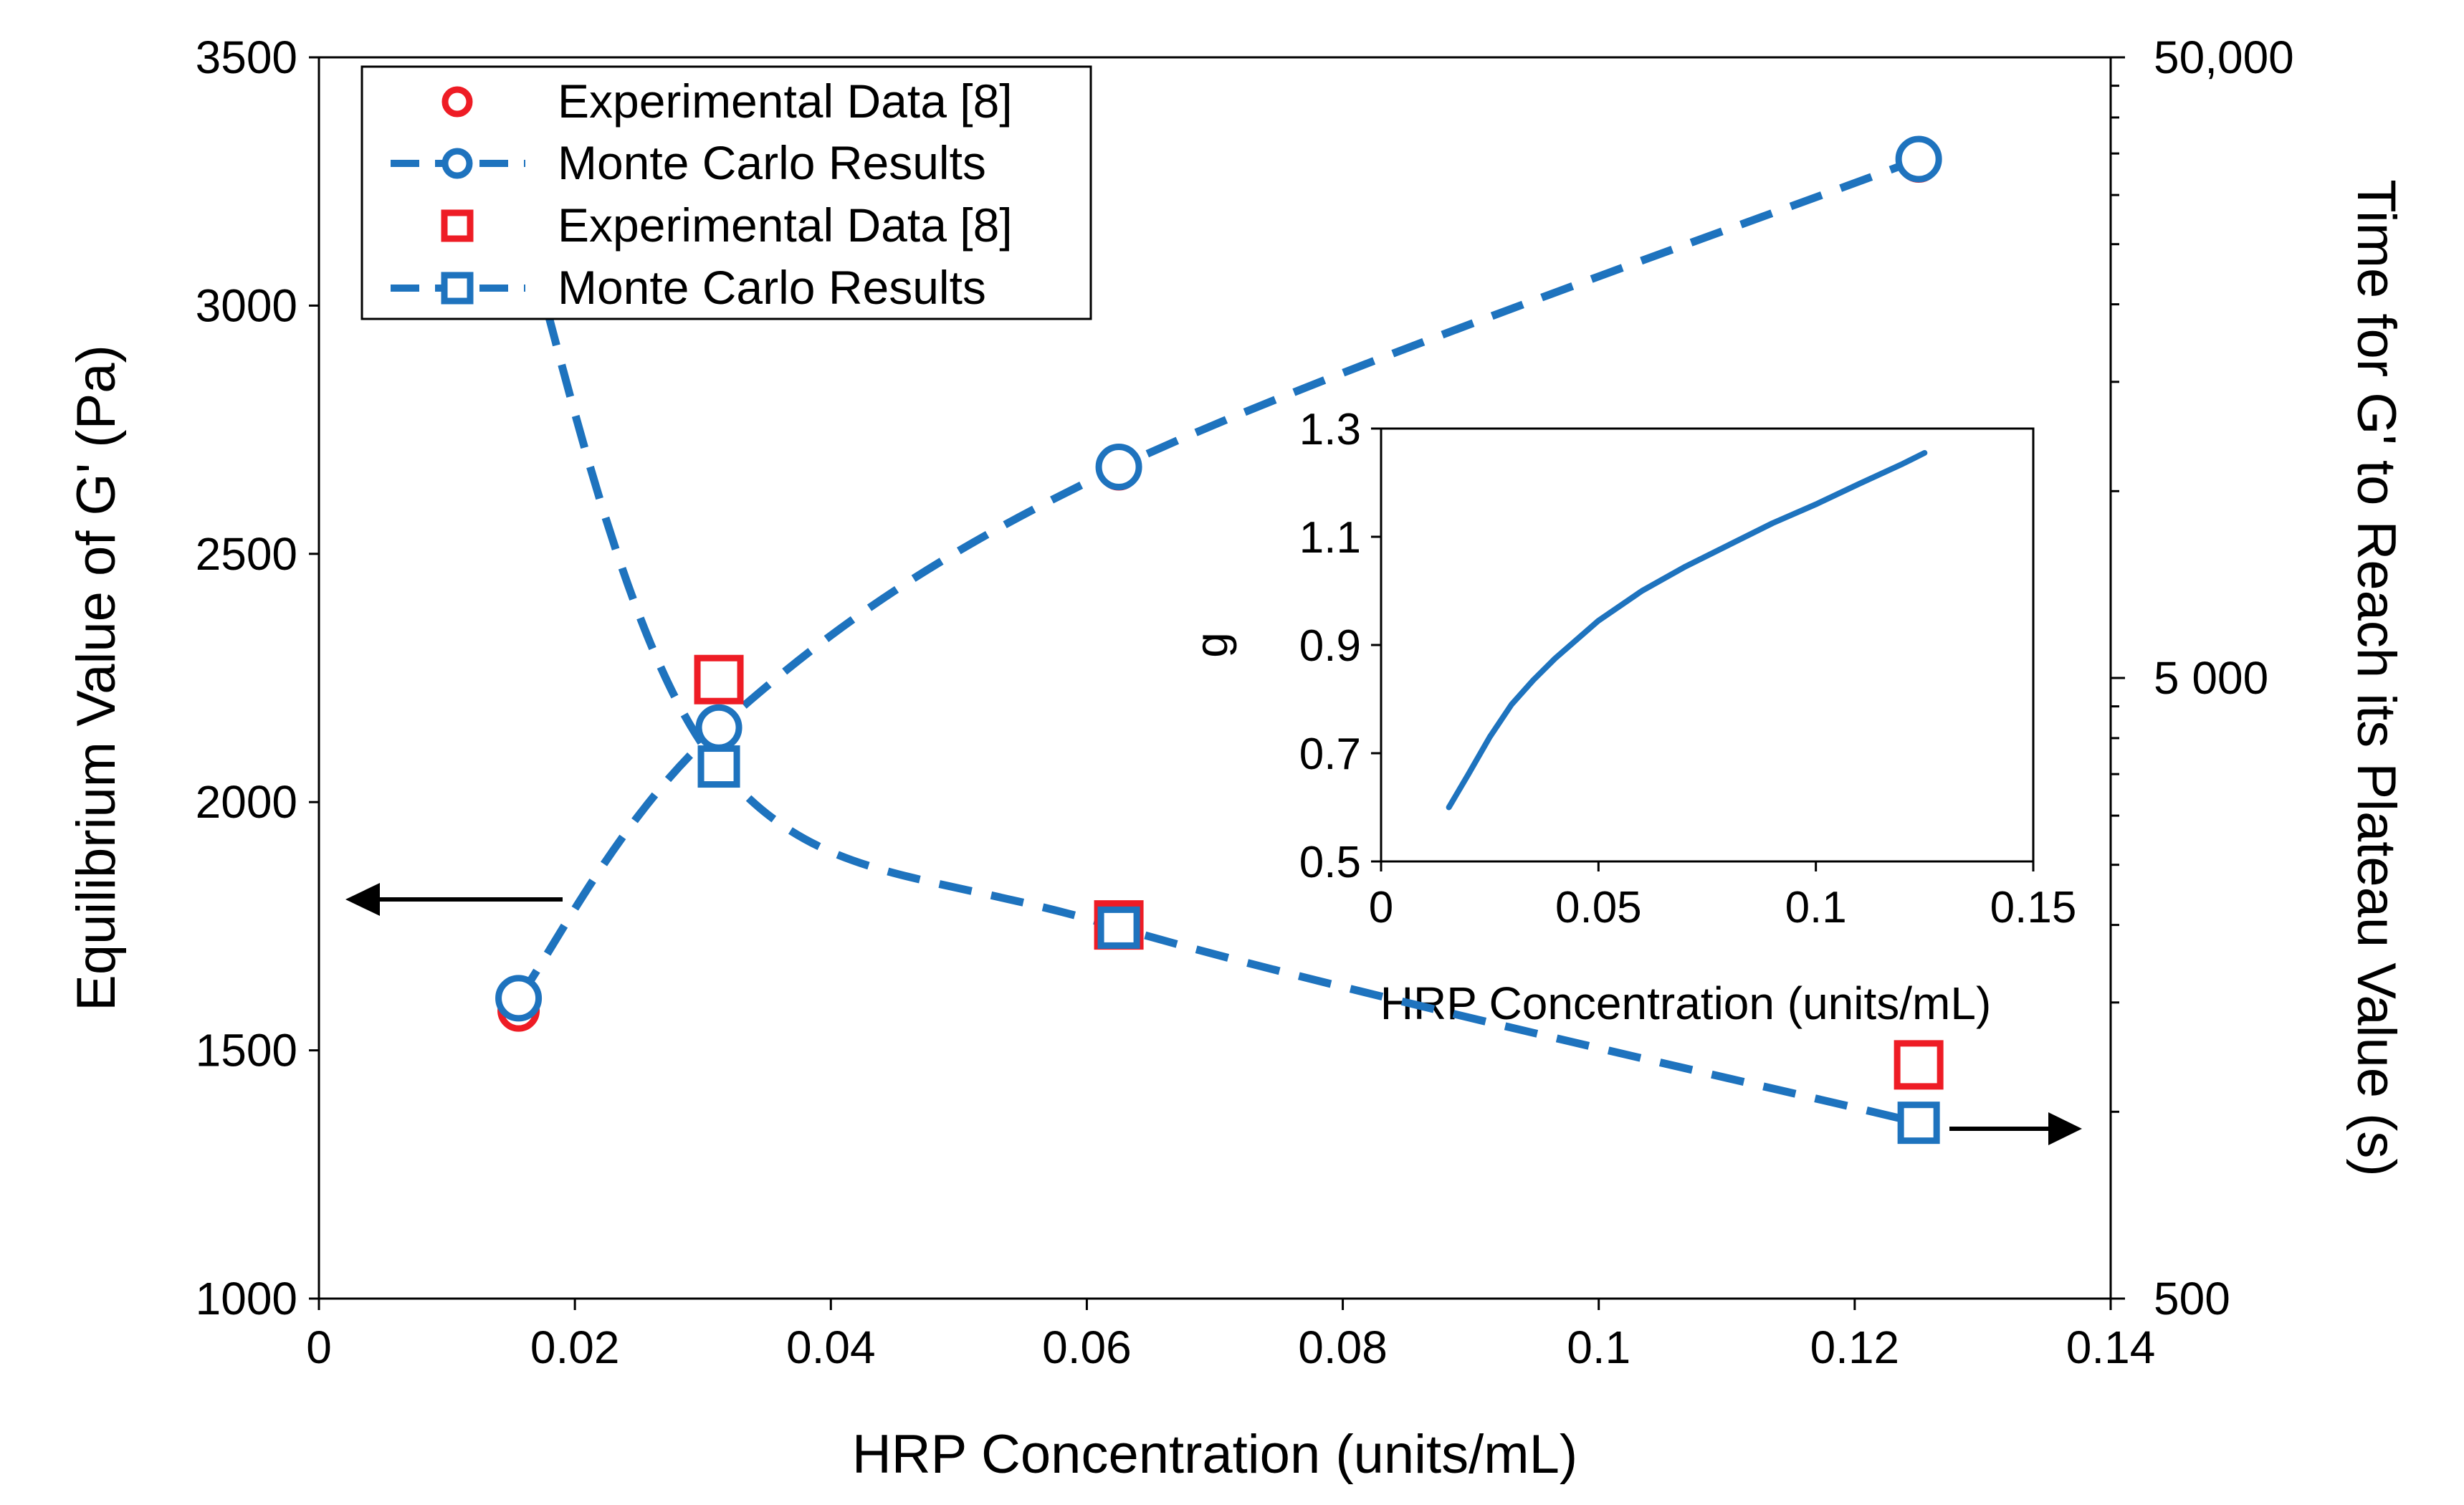 Image resolution: width=2464 pixels, height=1505 pixels. I want to click on y-left-tick-label: 1000, so click(247, 1298).